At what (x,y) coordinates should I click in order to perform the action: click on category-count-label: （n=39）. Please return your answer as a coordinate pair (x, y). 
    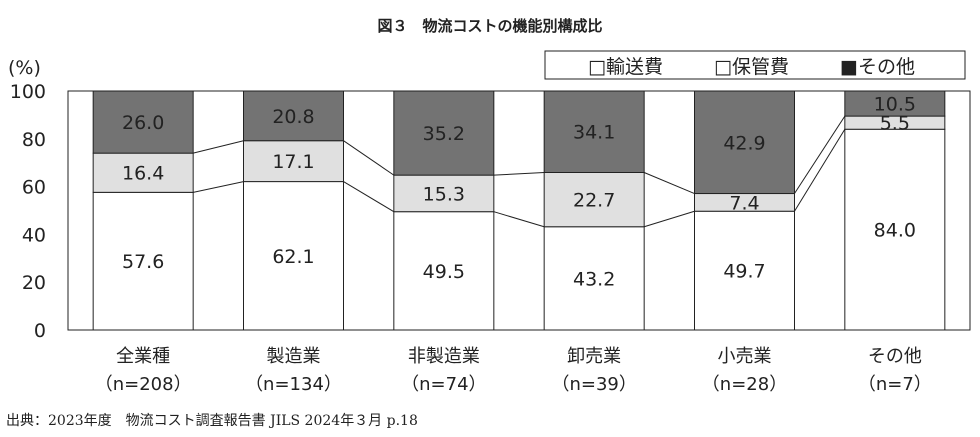
    Looking at the image, I should click on (593, 384).